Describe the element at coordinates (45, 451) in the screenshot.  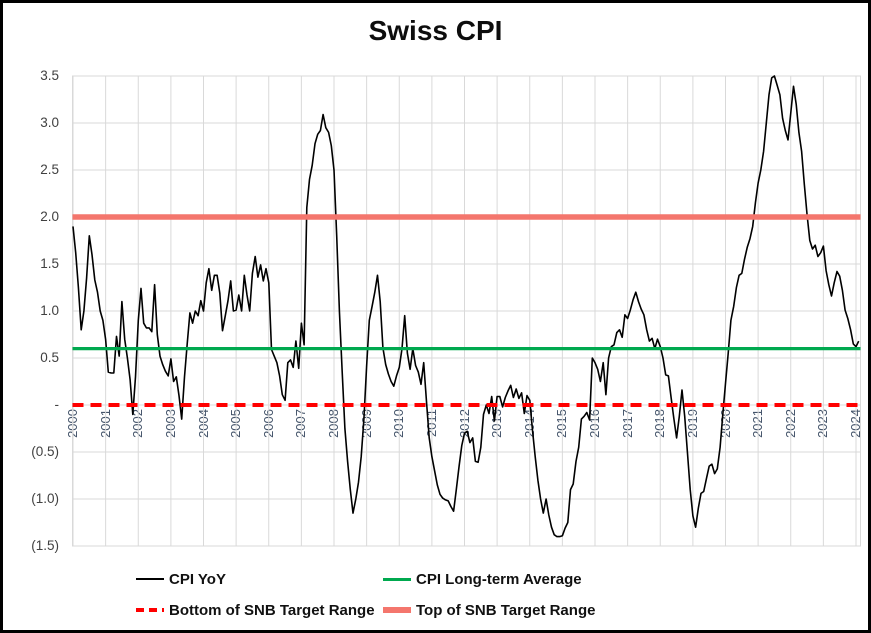
I see `y-axis-tick-label: (0.5)` at that location.